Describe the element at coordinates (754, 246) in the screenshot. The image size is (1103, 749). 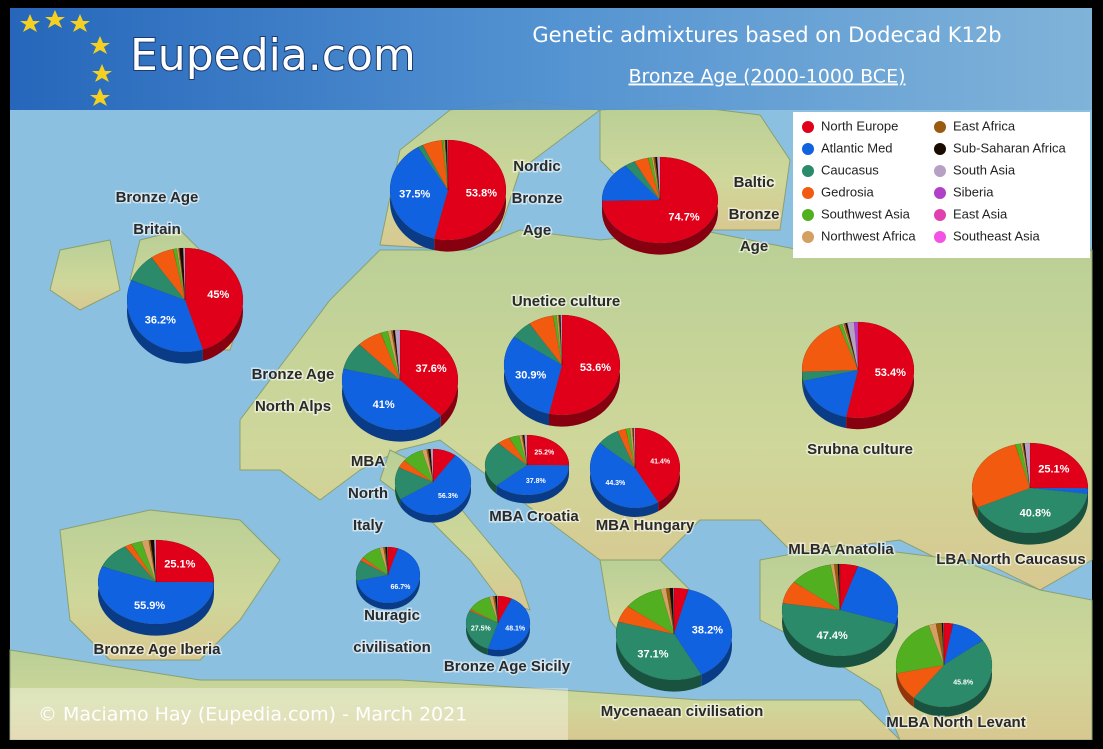
I see `pie-label: Age` at that location.